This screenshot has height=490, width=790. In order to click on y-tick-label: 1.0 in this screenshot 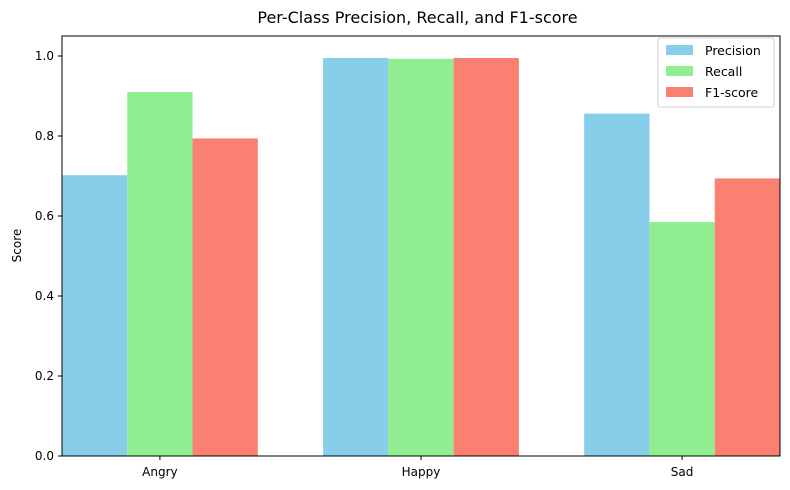, I will do `click(44, 56)`.